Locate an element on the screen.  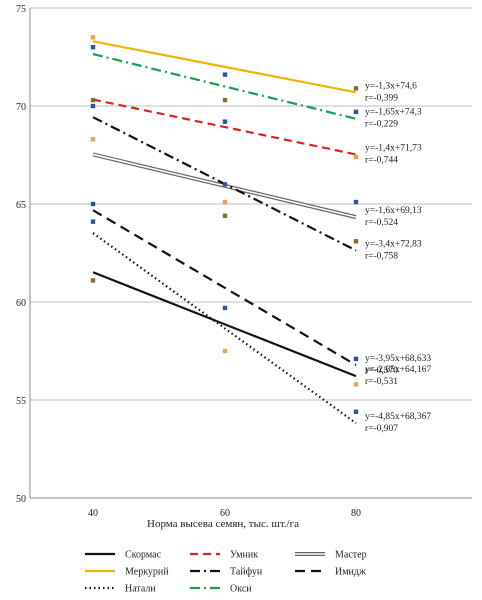
r-label: r=-0,744 is located at coordinates (381, 160).